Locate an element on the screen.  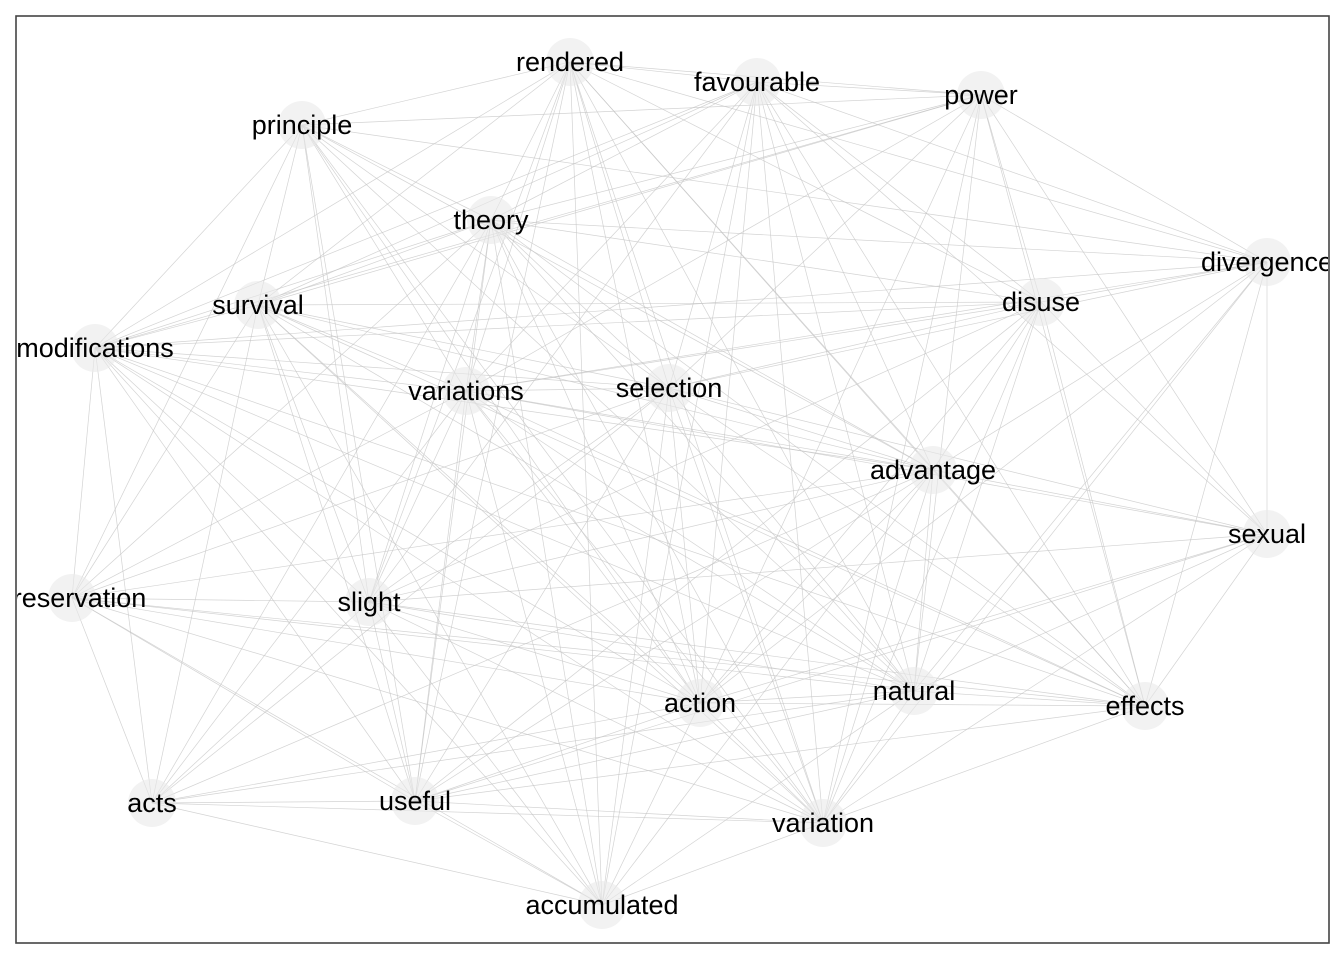
edge-disuse-effects is located at coordinates (1093, 504).